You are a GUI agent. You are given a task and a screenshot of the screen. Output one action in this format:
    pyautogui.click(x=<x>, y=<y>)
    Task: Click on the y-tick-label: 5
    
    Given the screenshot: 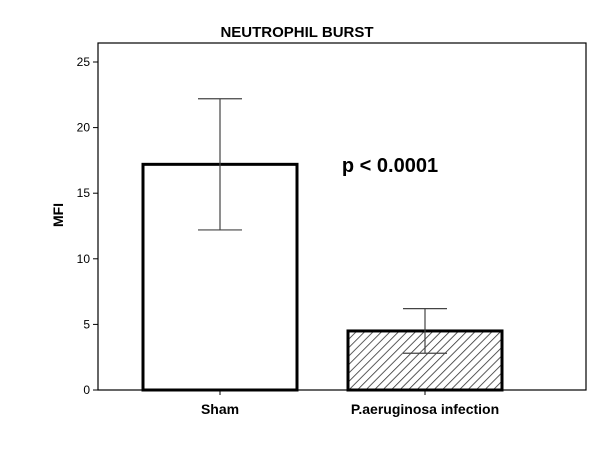 What is the action you would take?
    pyautogui.click(x=86, y=324)
    